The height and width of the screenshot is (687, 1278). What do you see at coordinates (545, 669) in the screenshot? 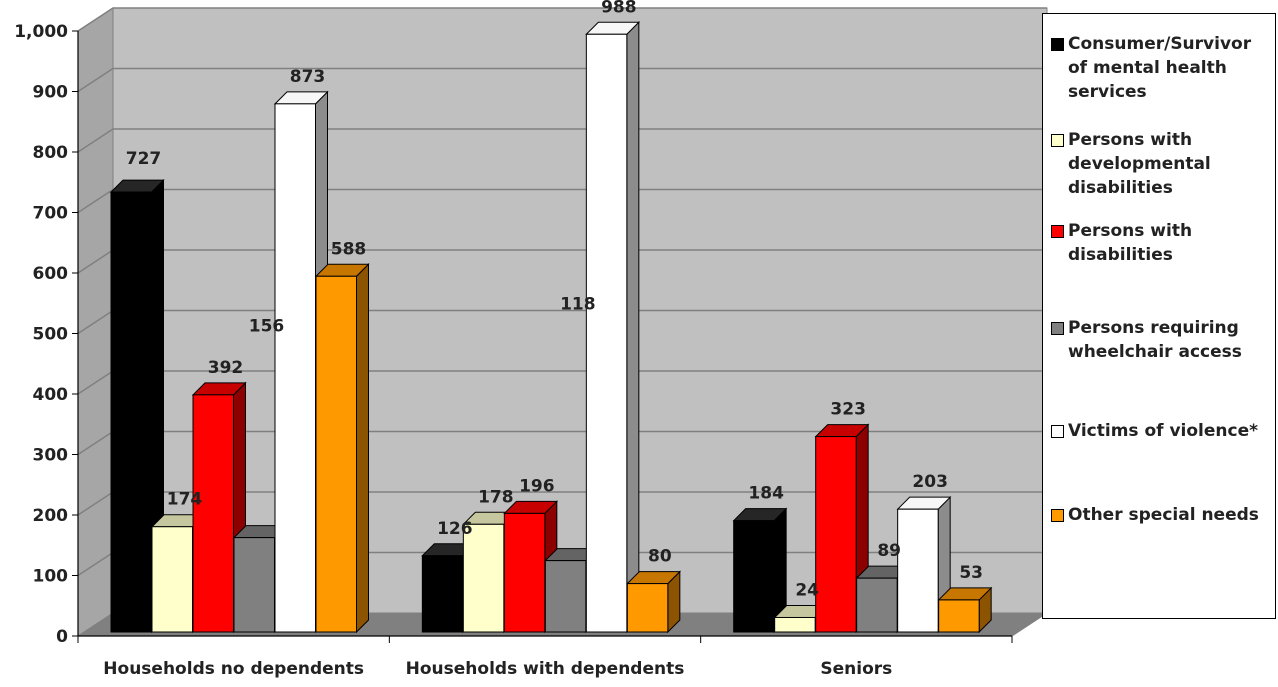
I see `x-tick-label: Households with dependents` at bounding box center [545, 669].